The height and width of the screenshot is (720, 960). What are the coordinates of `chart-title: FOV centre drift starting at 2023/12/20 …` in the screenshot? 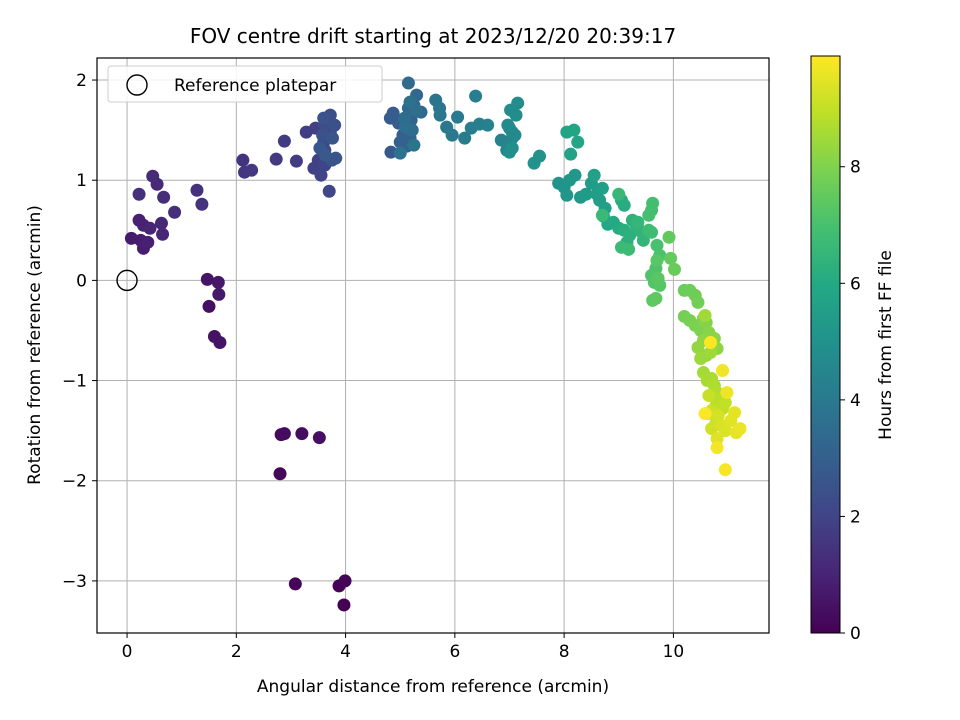 It's located at (433, 36).